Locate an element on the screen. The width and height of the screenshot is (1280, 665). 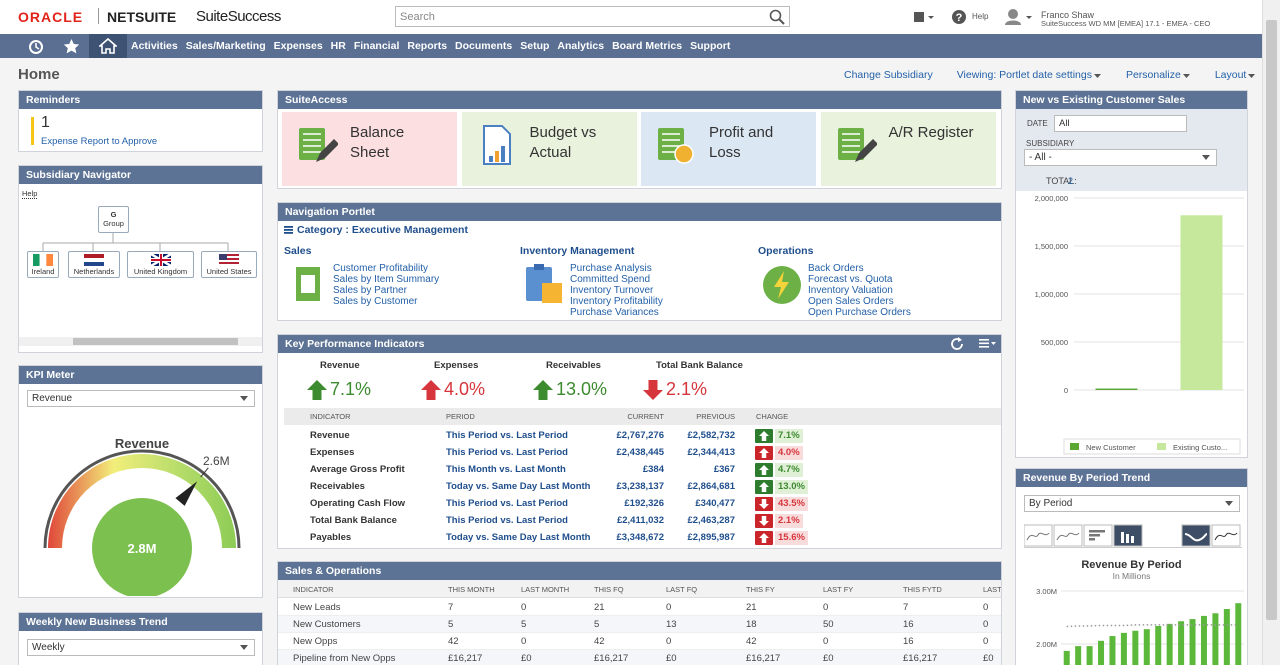
refresh-icon is located at coordinates (957, 344).